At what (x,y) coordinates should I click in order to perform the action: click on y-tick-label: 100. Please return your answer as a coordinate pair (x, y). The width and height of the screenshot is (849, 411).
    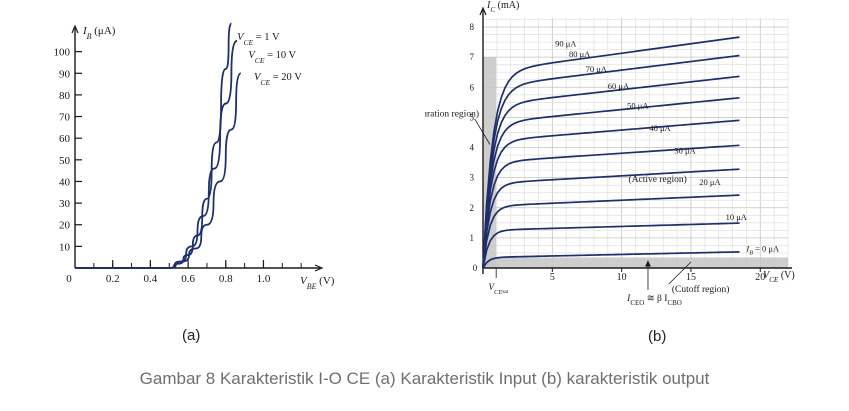
    Looking at the image, I should click on (62, 53).